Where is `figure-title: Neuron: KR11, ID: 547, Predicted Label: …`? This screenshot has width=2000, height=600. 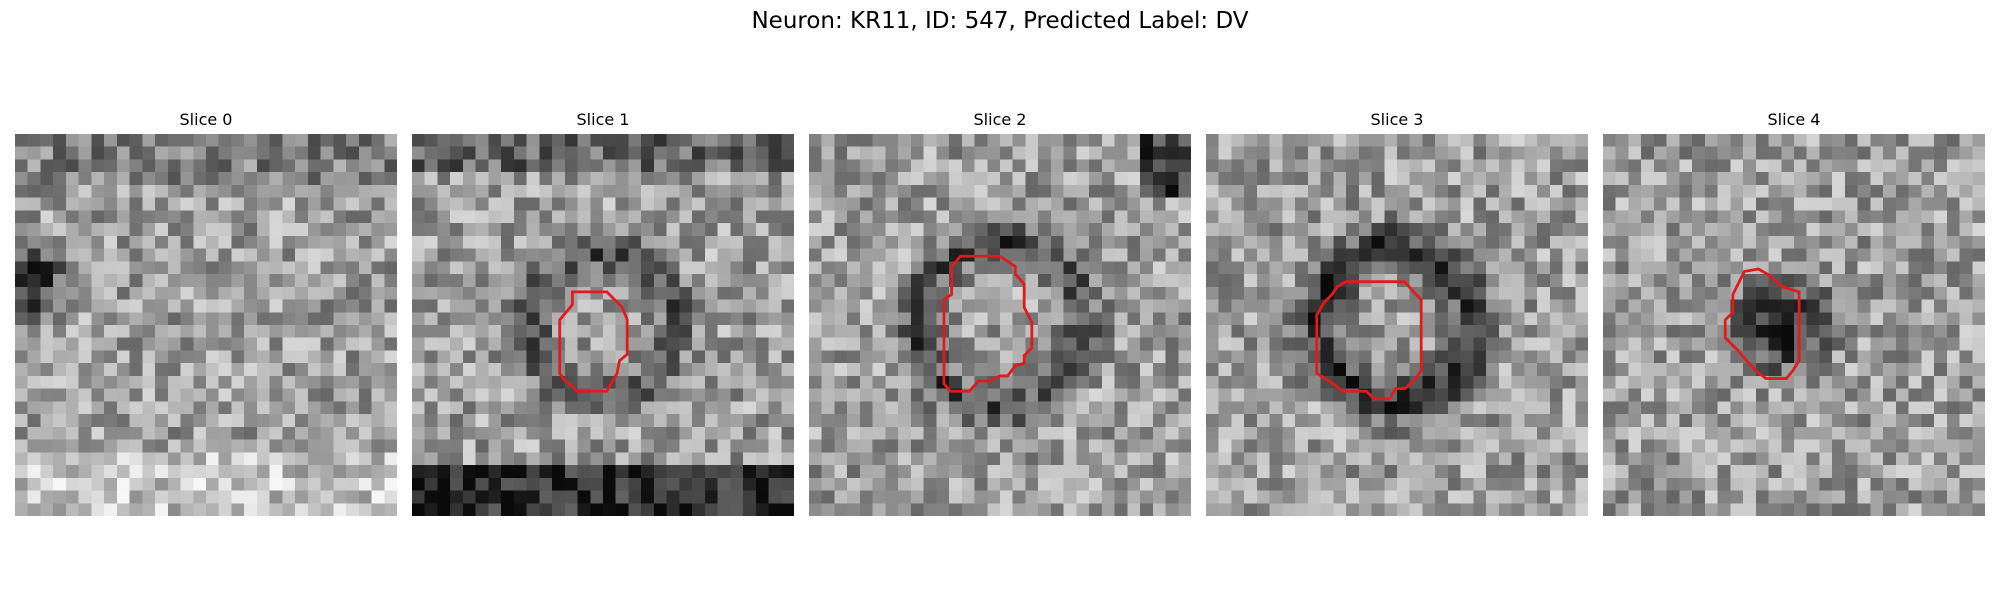 figure-title: Neuron: KR11, ID: 547, Predicted Label: … is located at coordinates (1000, 21).